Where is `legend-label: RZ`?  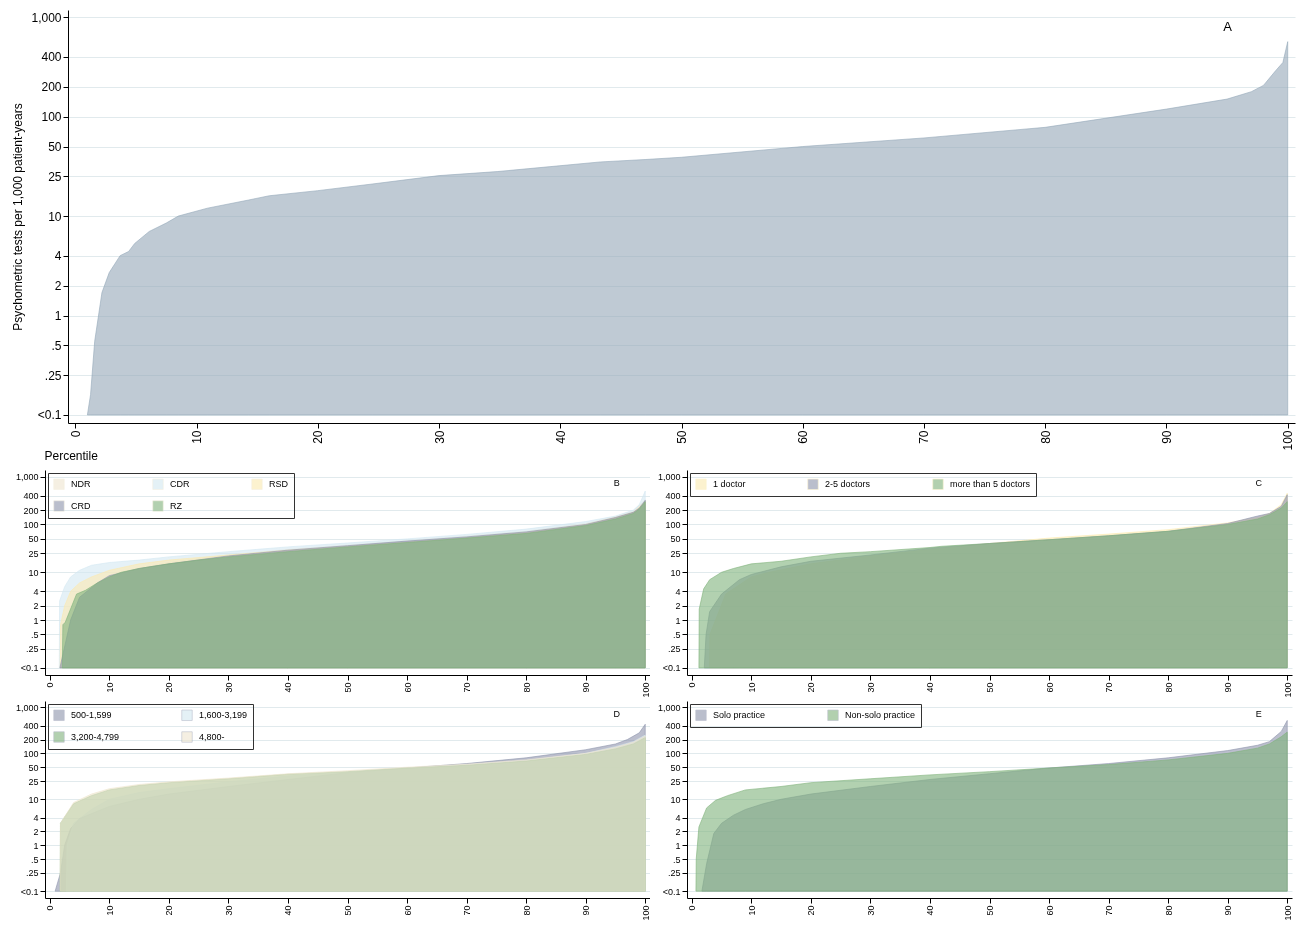 legend-label: RZ is located at coordinates (176, 506).